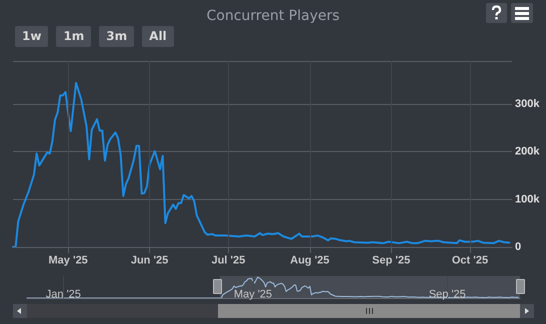  Describe the element at coordinates (149, 260) in the screenshot. I see `x-tick-label: Jun '25` at that location.